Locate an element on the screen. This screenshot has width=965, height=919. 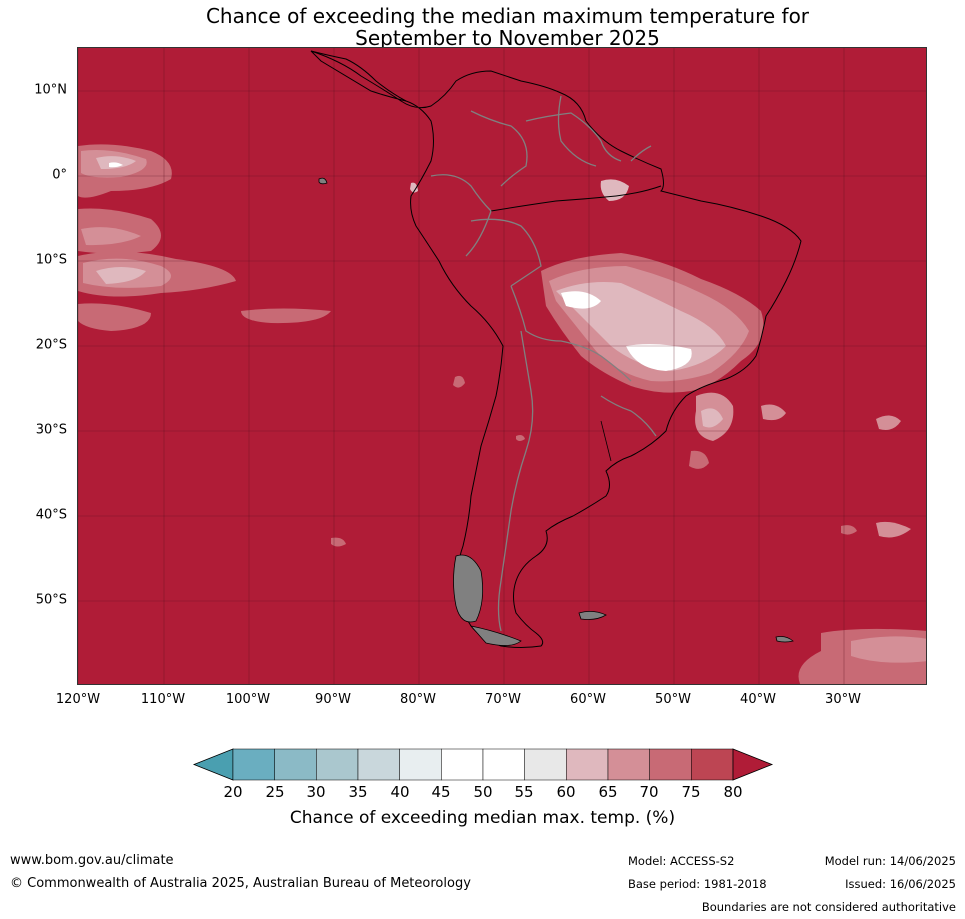
issued-text: Issued: 16/06/2025 is located at coordinates (900, 884).